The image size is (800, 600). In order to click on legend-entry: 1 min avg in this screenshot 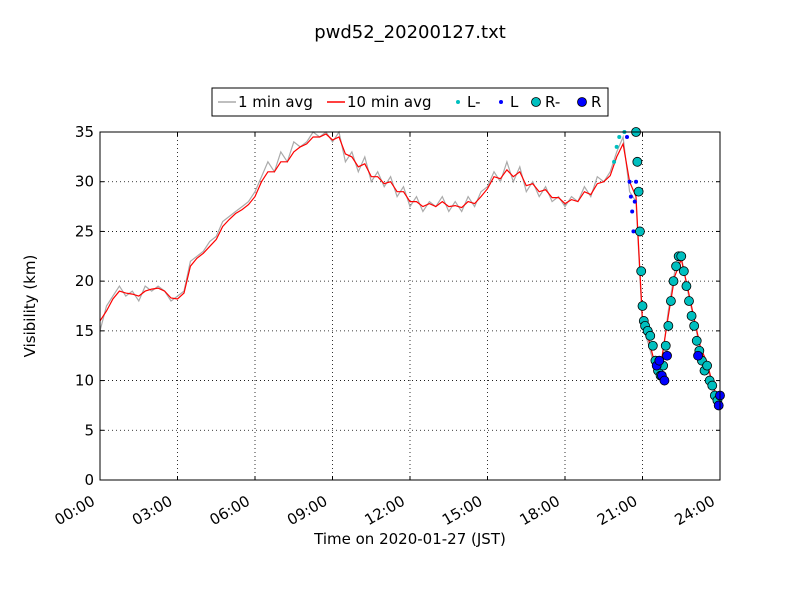, I will do `click(265, 102)`.